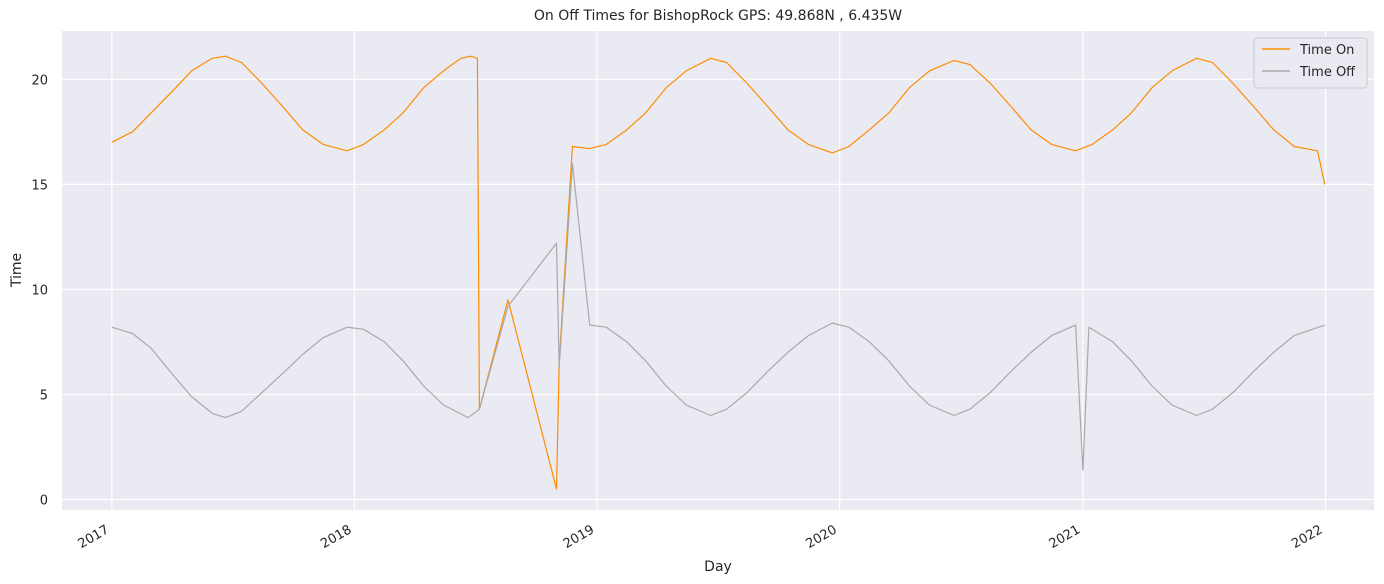  Describe the element at coordinates (17, 270) in the screenshot. I see `y-axis-label: Time` at that location.